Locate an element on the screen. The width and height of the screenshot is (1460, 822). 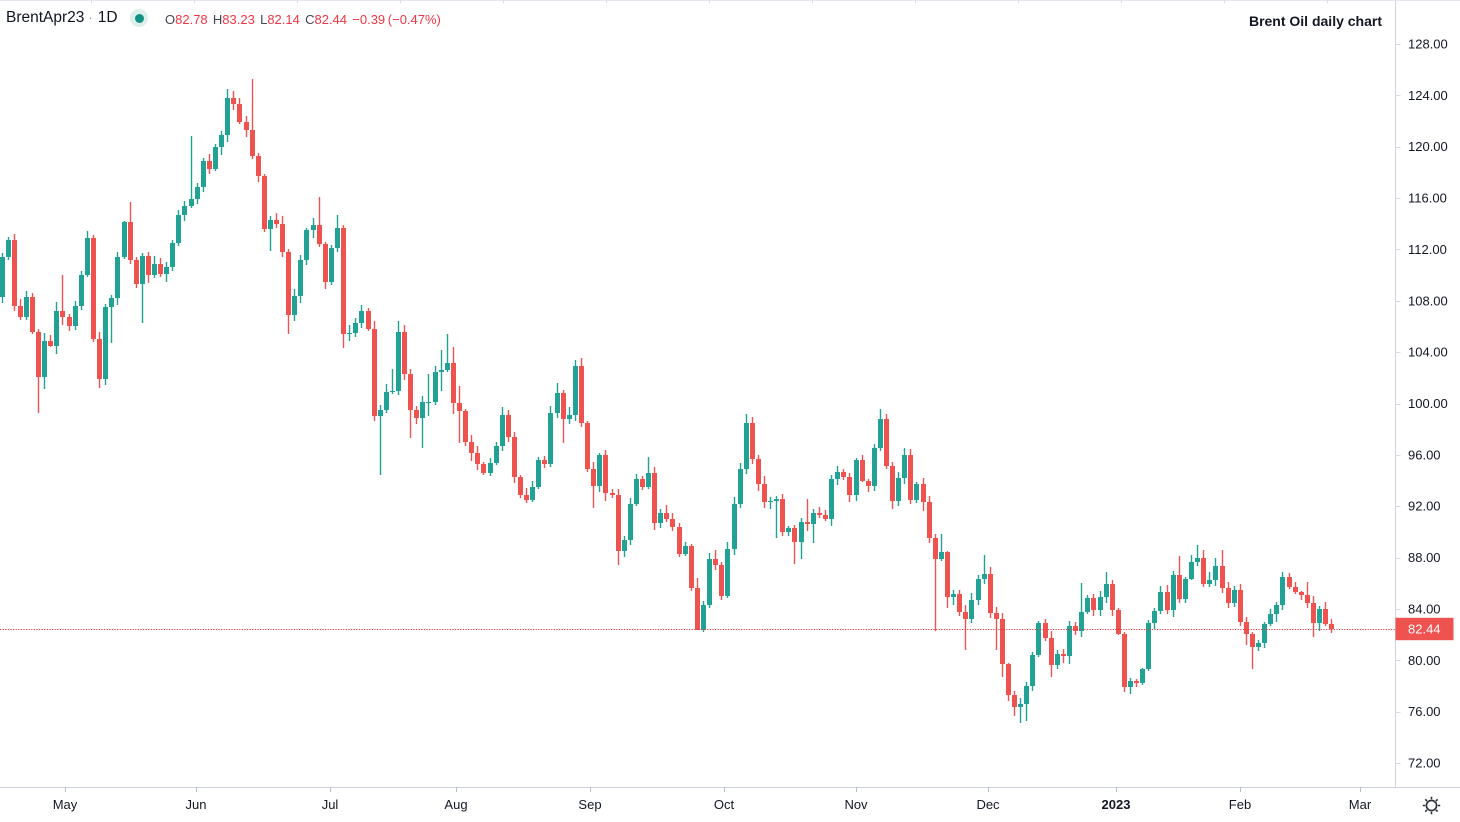
svg-text: Sep is located at coordinates (589, 804).